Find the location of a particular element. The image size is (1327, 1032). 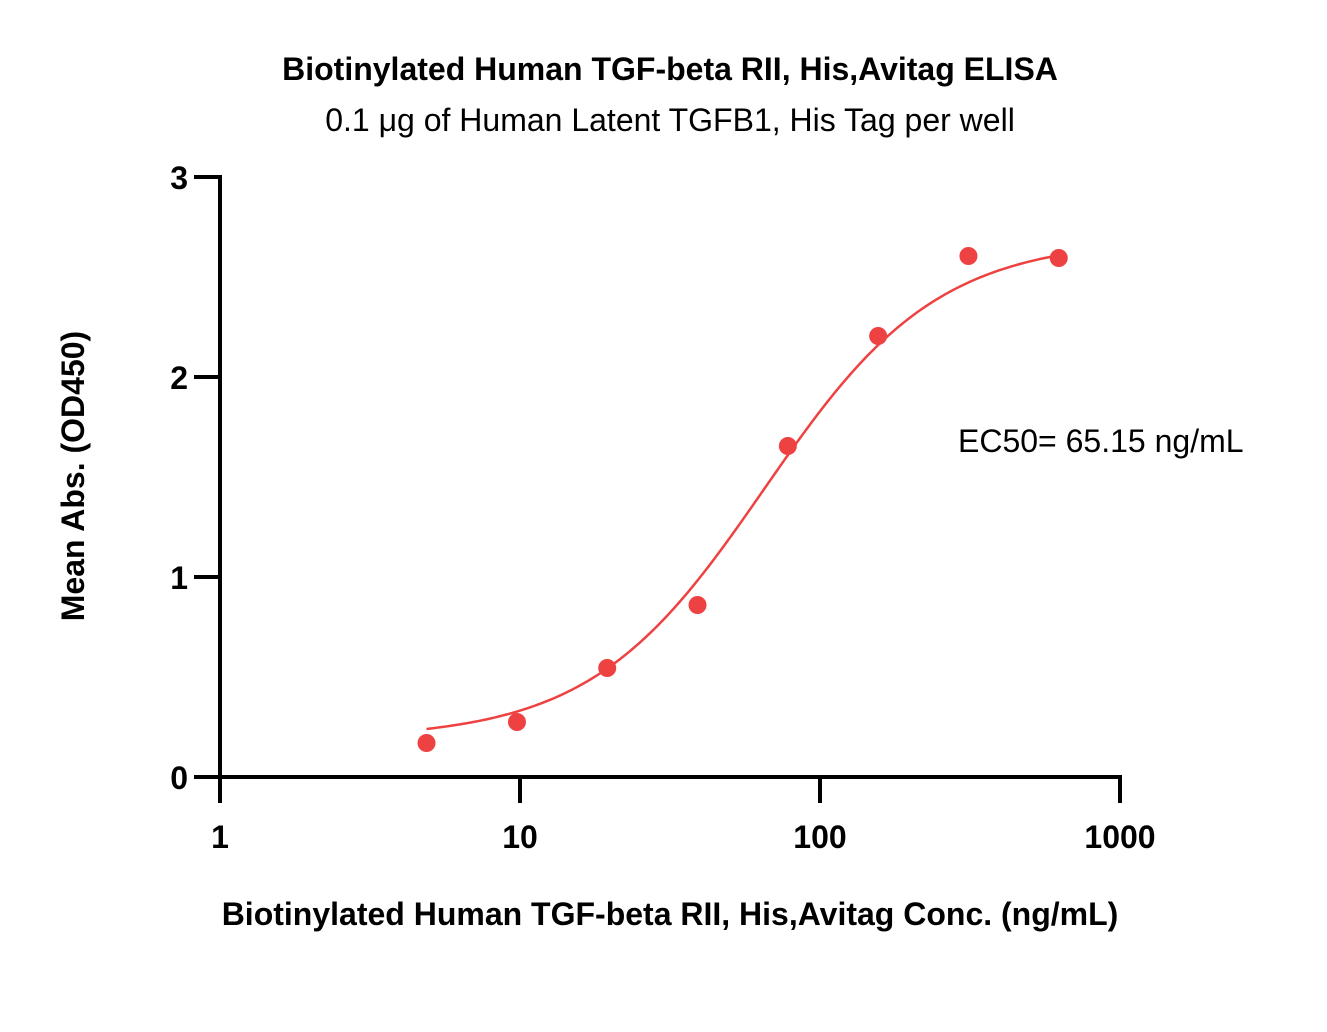

x-tick-label: 10 is located at coordinates (520, 837).